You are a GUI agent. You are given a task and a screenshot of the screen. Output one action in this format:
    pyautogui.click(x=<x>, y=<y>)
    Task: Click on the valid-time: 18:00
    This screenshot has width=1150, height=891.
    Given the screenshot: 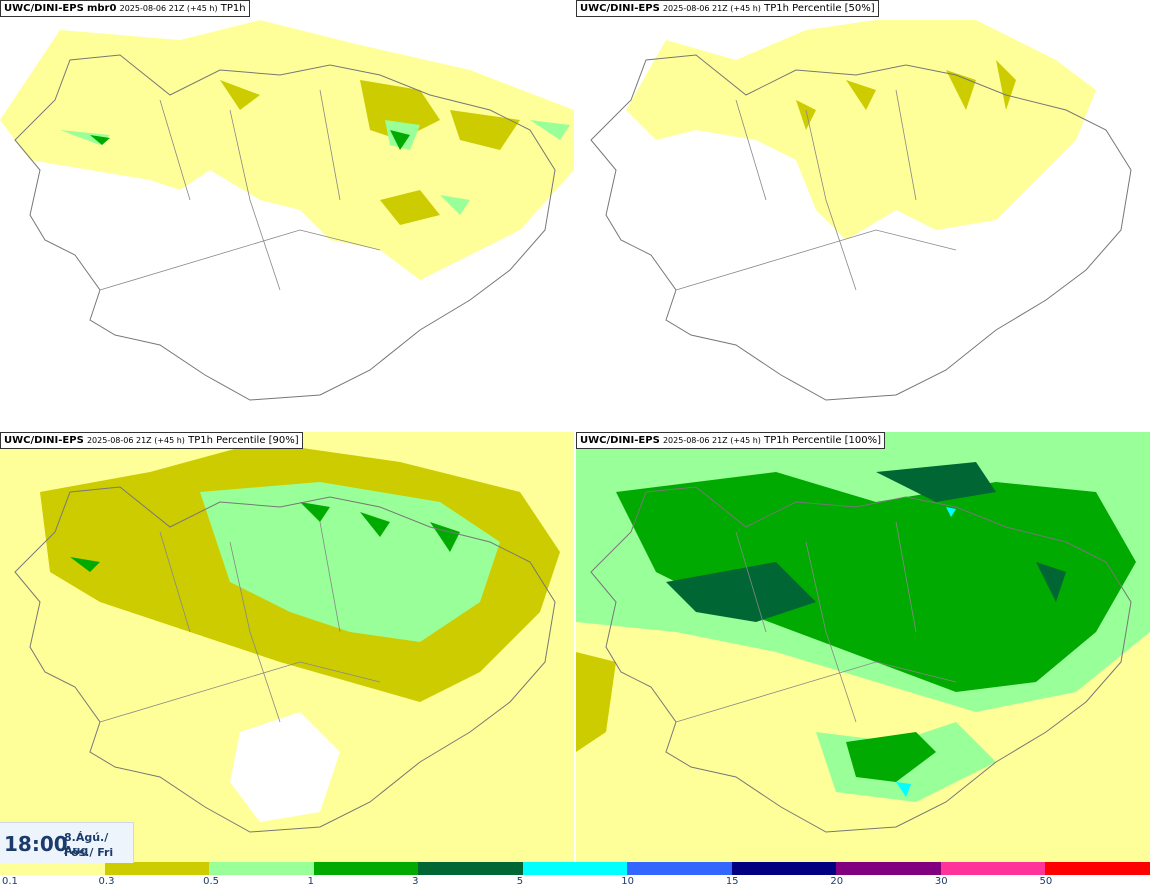 What is the action you would take?
    pyautogui.click(x=36, y=844)
    